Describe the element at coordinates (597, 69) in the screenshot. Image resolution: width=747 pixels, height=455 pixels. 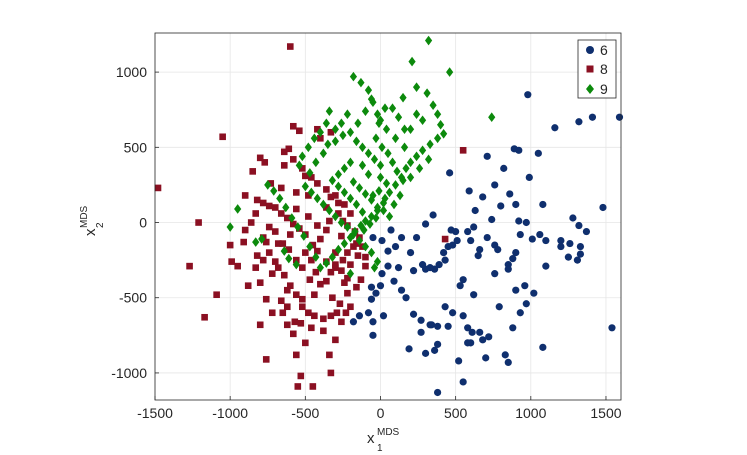
I see `legend: 6 8 9` at that location.